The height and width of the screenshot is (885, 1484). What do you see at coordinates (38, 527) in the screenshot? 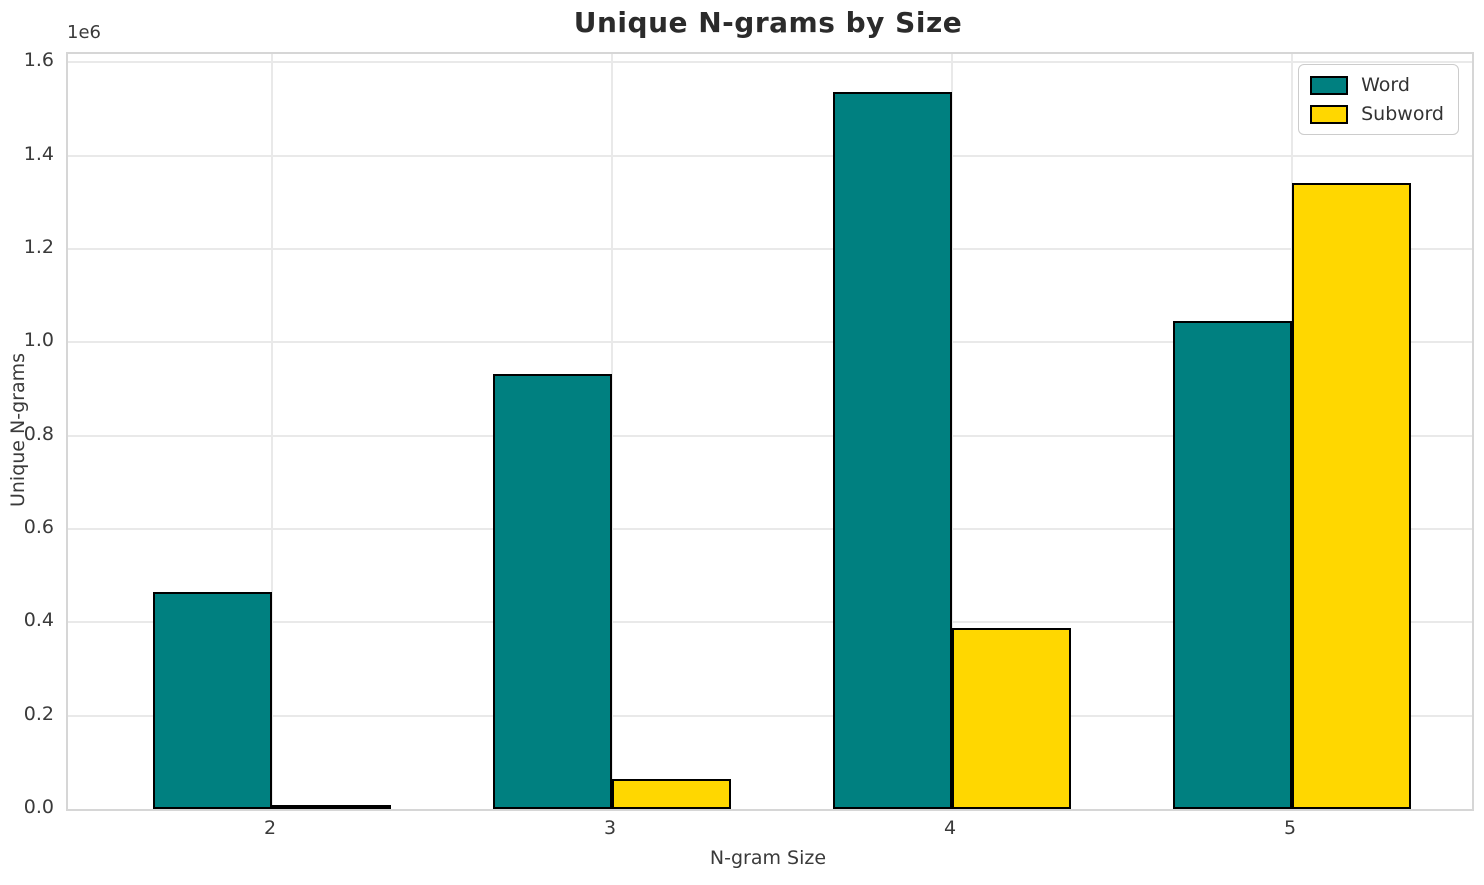
I see `y-tick-label: 0.6` at bounding box center [38, 527].